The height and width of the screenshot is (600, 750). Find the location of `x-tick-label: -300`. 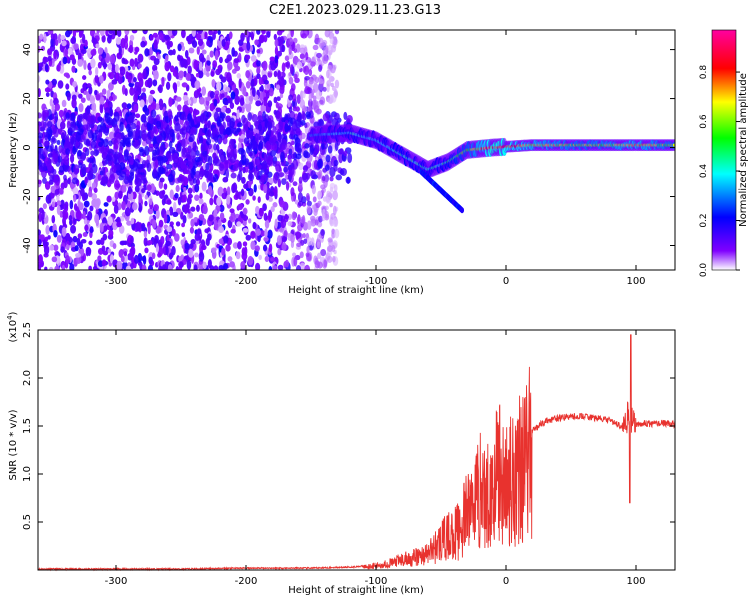

x-tick-label: -300 is located at coordinates (116, 281).